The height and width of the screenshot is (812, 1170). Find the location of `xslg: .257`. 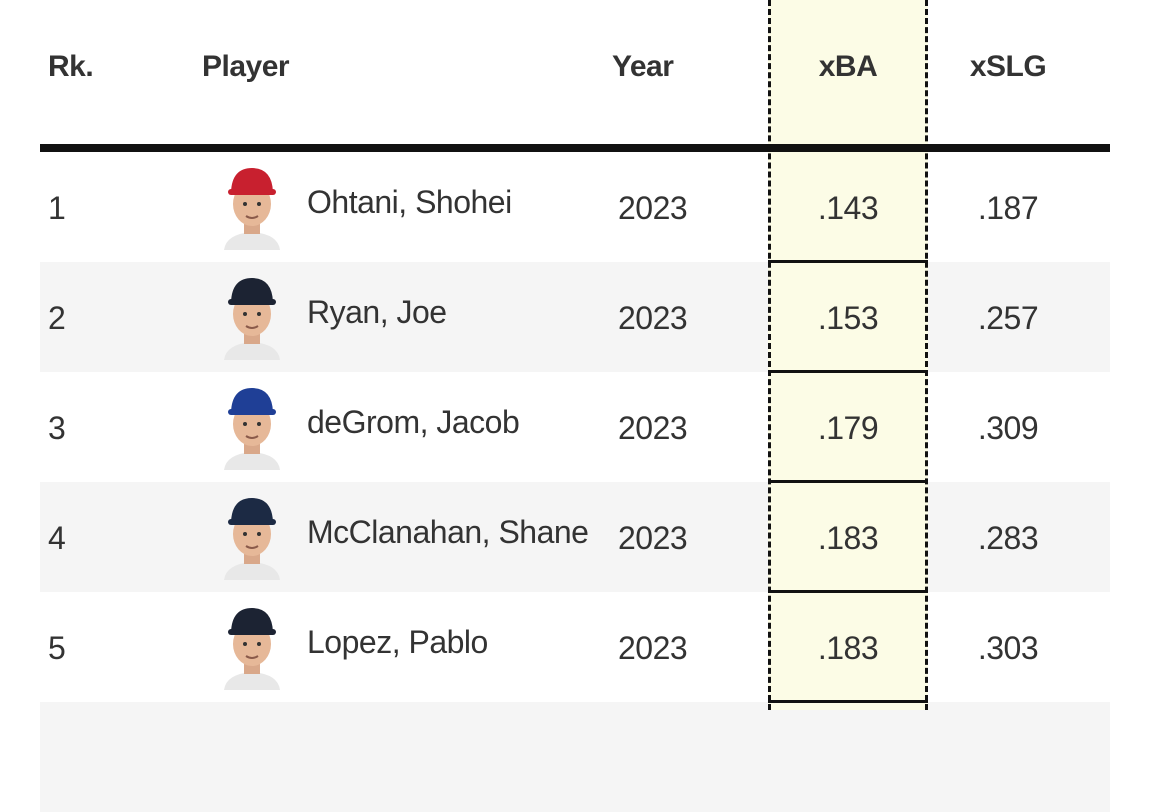

xslg: .257 is located at coordinates (1008, 318).